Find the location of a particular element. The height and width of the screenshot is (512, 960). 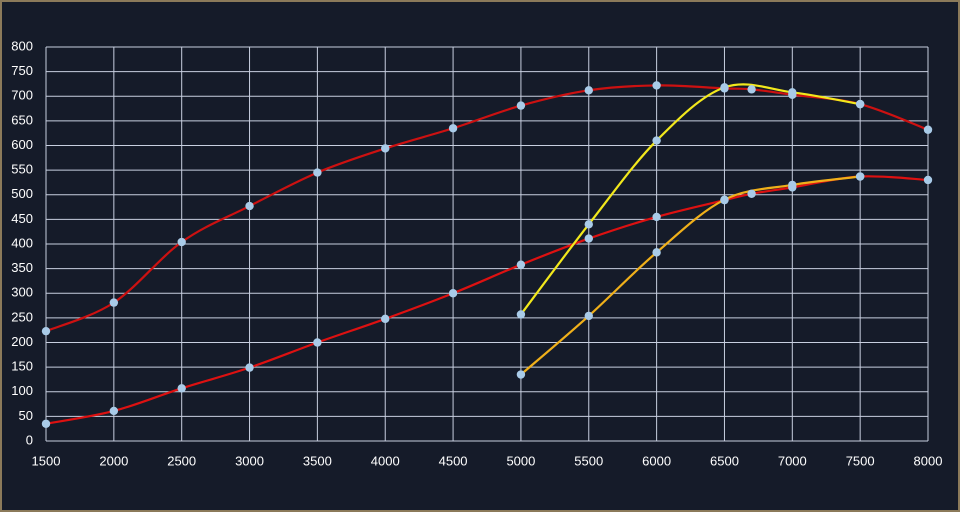

x-tick-label: 3500 is located at coordinates (317, 460).